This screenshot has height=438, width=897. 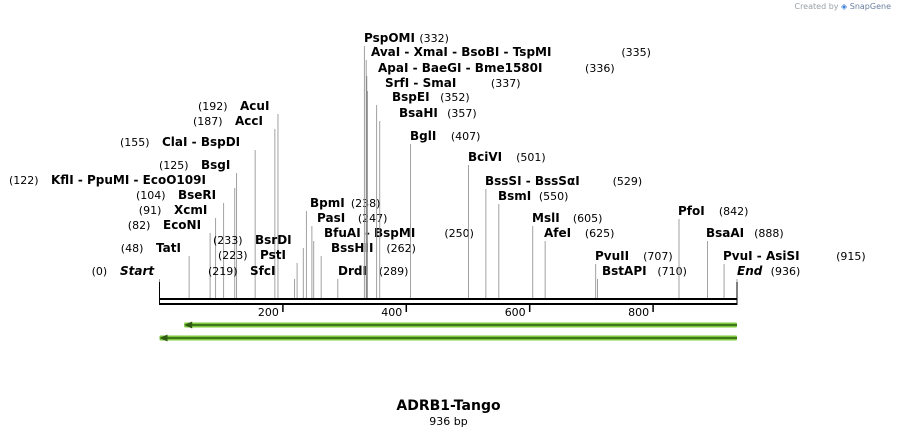 I want to click on site-position: (91), so click(x=150, y=210).